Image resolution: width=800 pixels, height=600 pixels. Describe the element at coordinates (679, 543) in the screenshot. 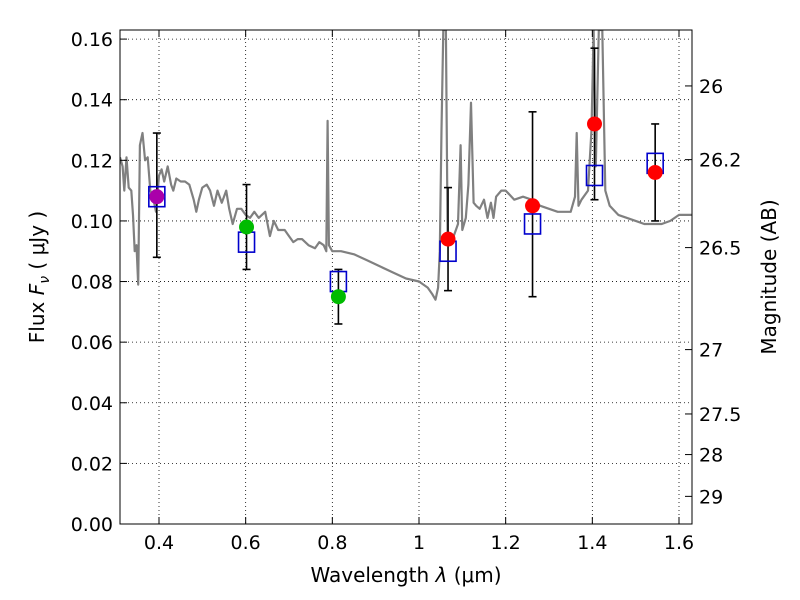

I see `x-tick-label: 1.6` at that location.